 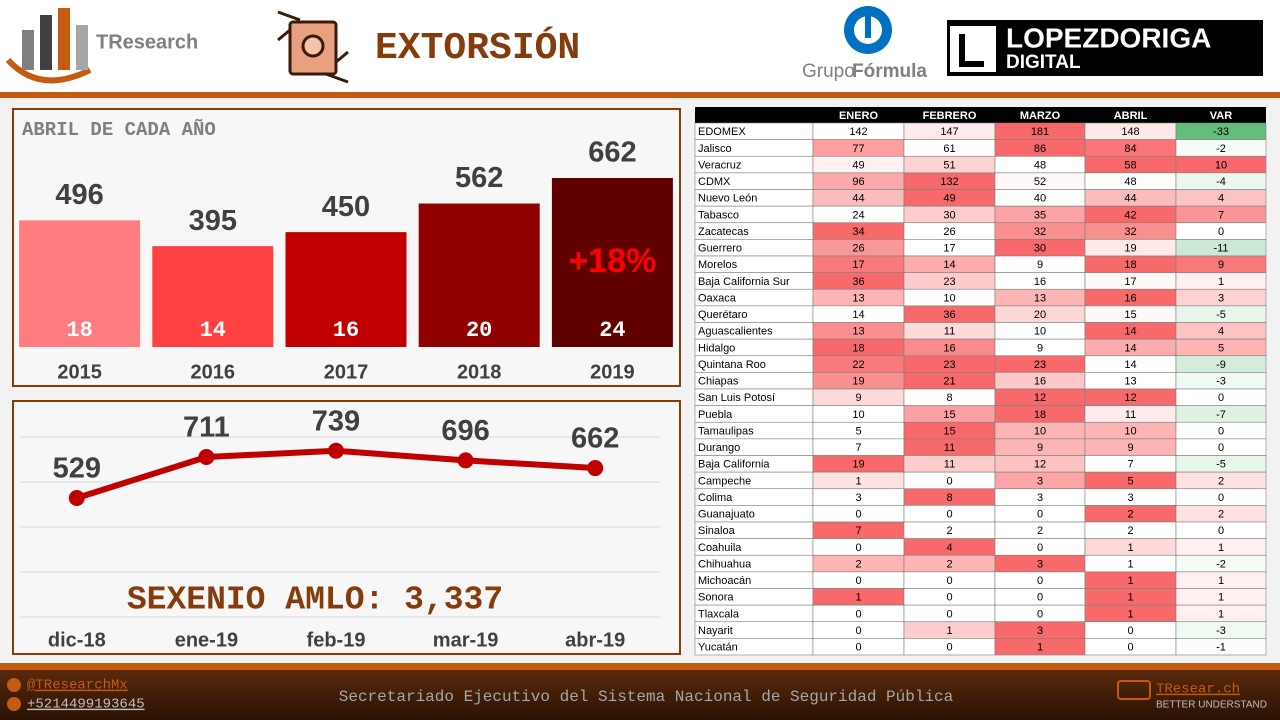 I want to click on annotation: SEXENIO AMLO: 3,337, so click(x=315, y=600).